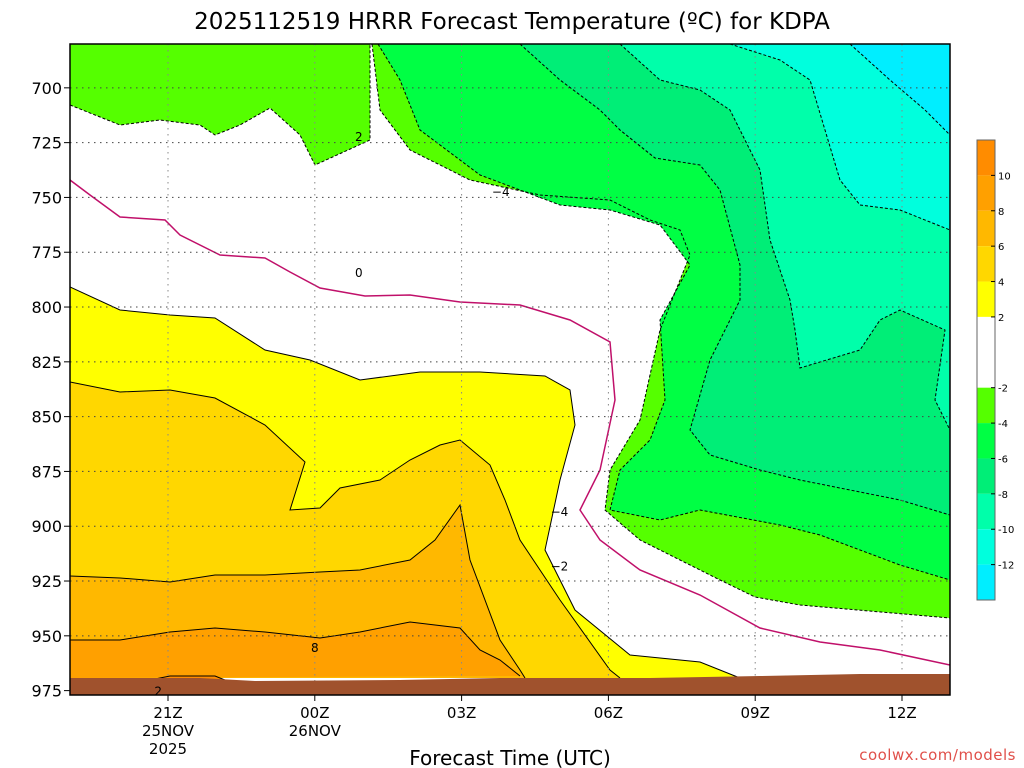 The width and height of the screenshot is (1024, 768). I want to click on y-tick-label: 775, so click(46, 252).